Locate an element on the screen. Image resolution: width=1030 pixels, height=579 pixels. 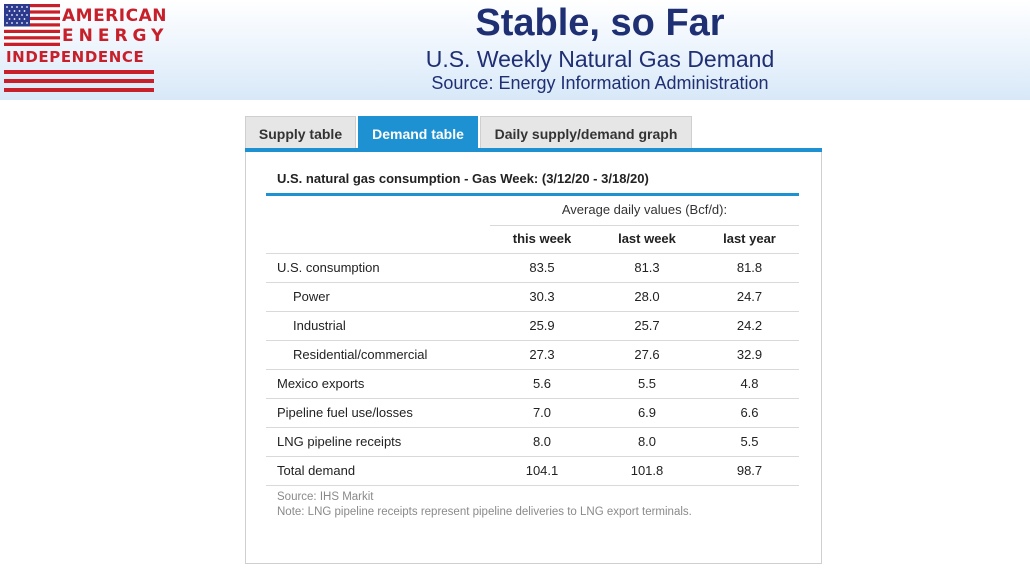
row-value: 27.3 is located at coordinates (542, 354).